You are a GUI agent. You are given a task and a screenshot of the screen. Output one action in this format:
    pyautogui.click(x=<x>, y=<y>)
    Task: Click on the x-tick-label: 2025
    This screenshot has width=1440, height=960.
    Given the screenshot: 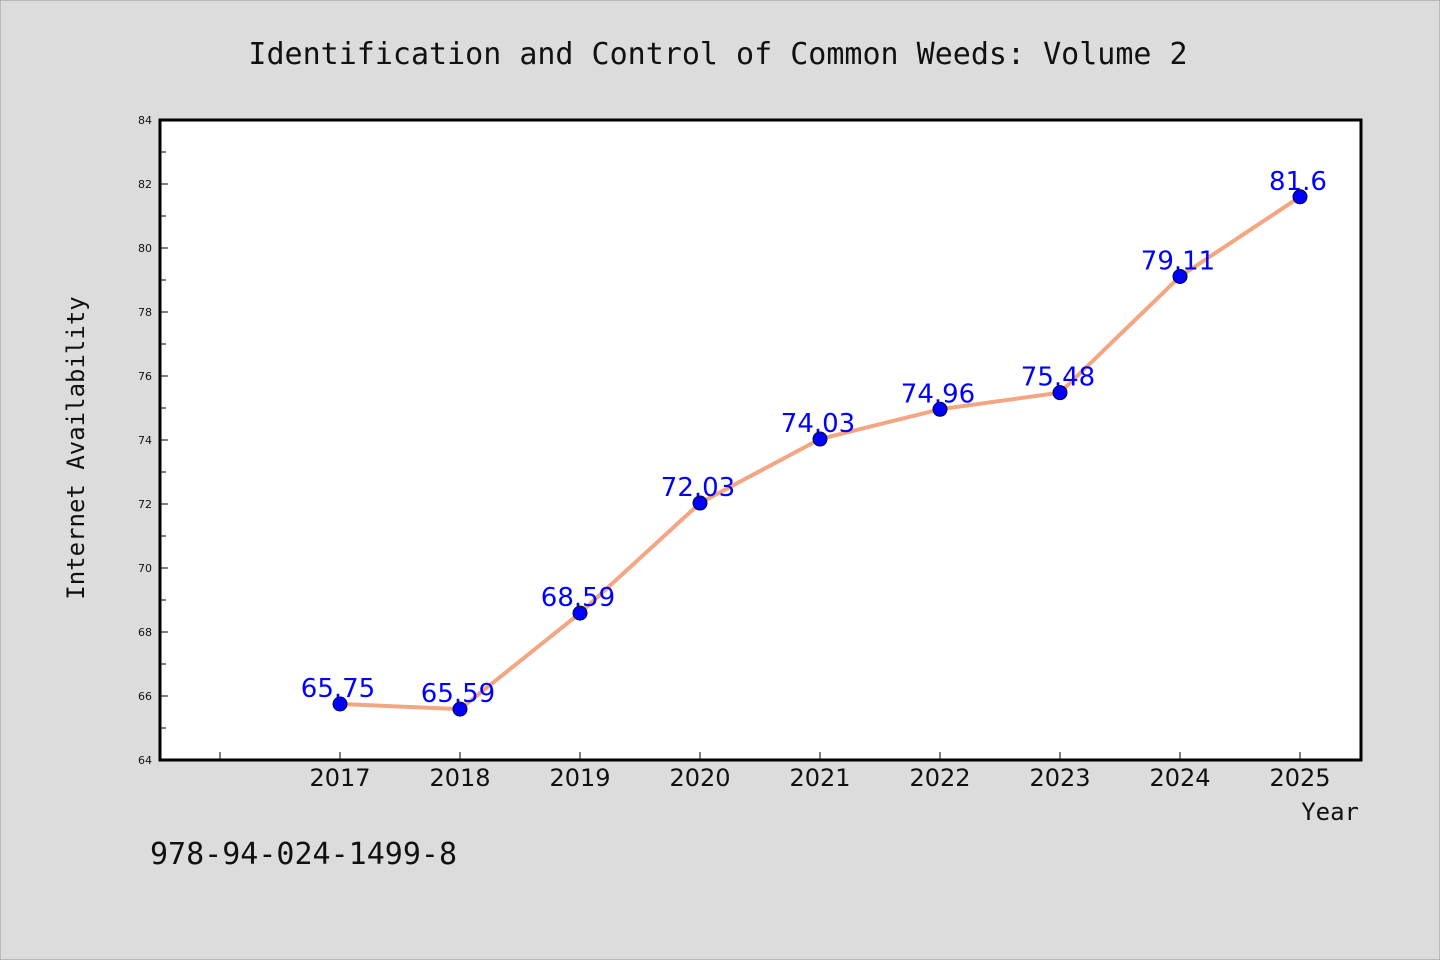 What is the action you would take?
    pyautogui.click(x=1299, y=778)
    